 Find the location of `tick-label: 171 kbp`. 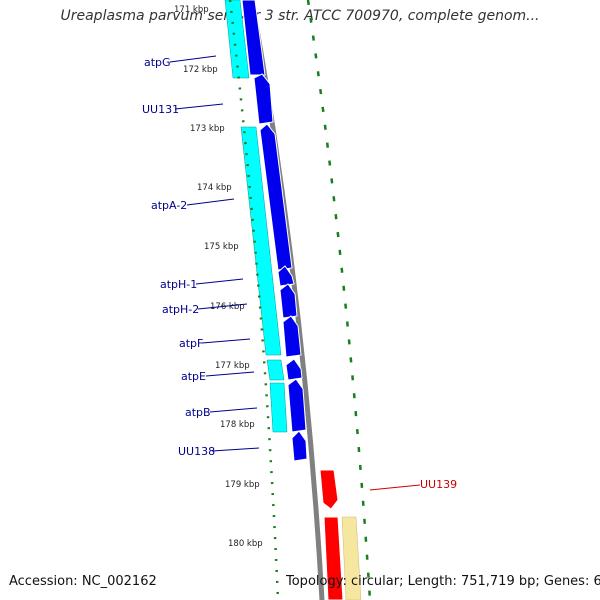

tick-label: 171 kbp is located at coordinates (191, 10).